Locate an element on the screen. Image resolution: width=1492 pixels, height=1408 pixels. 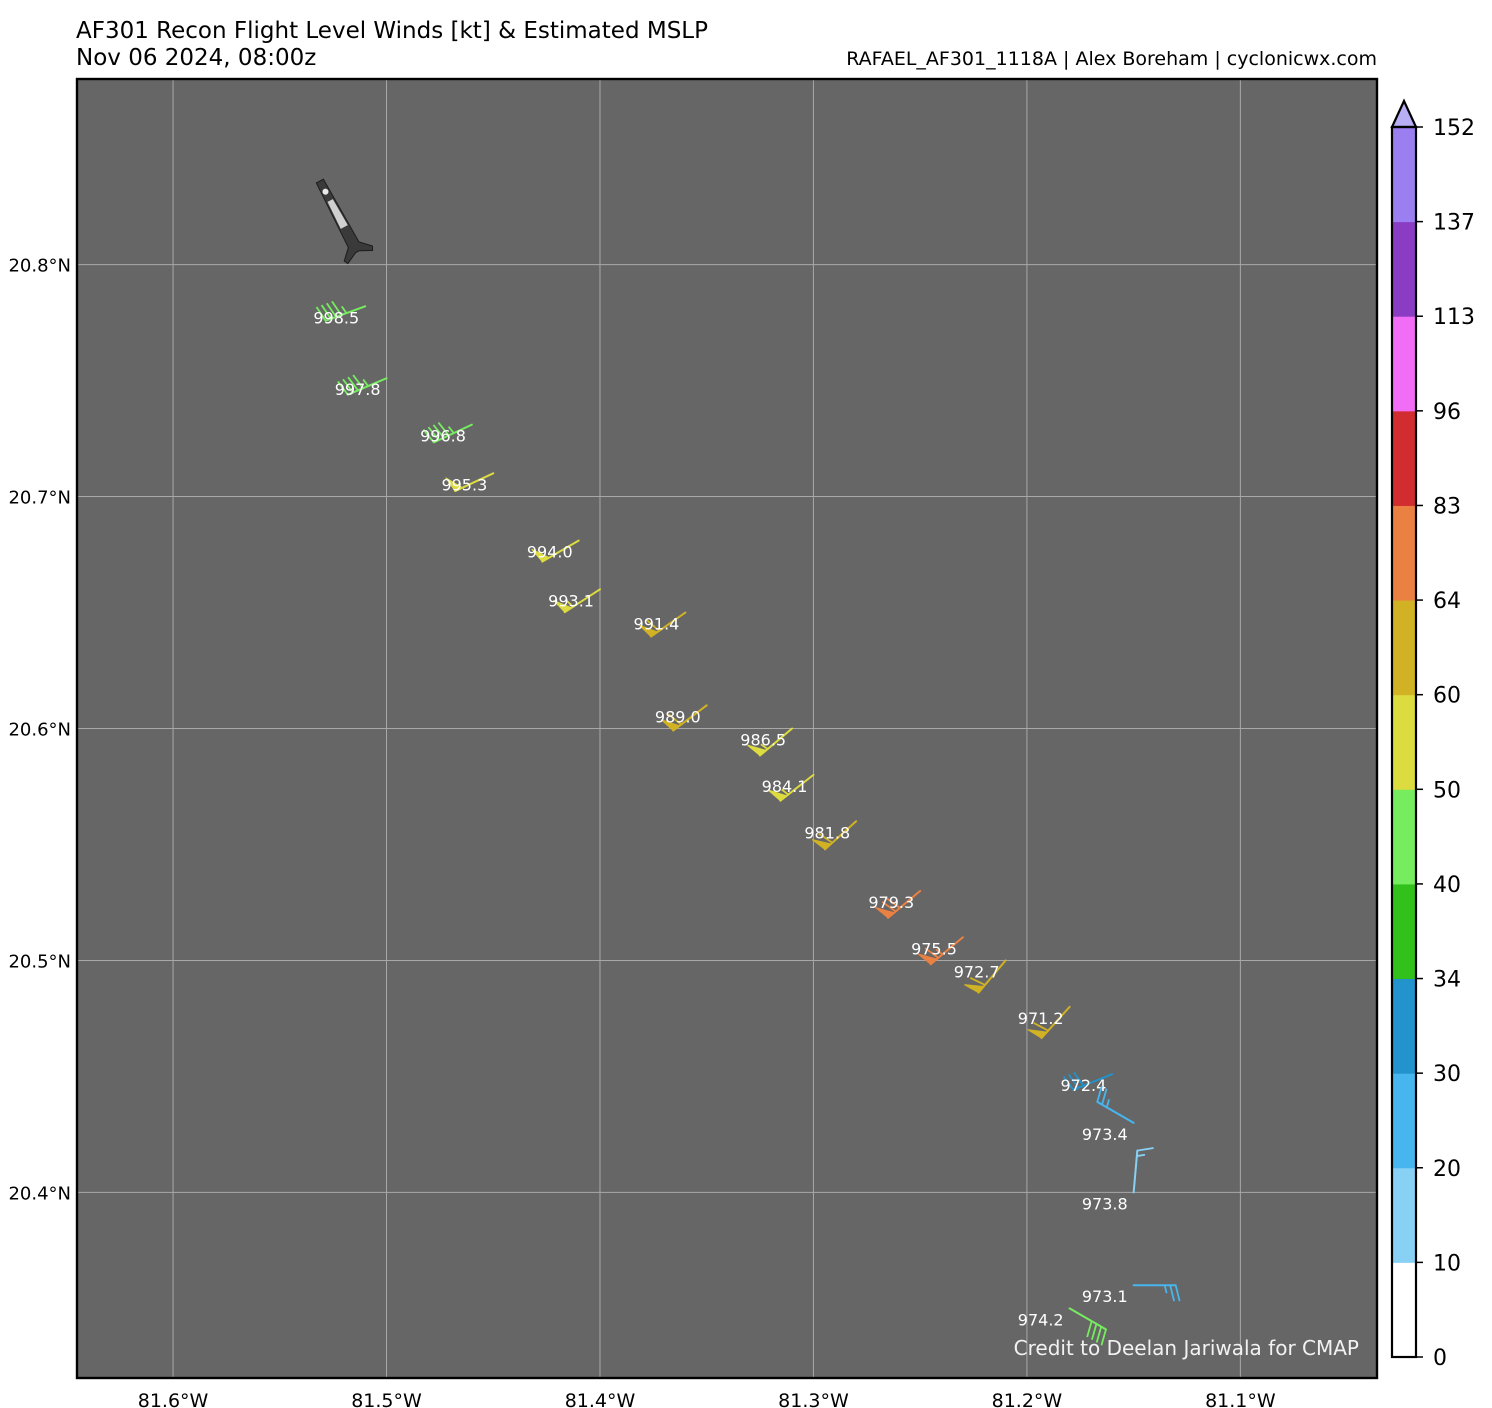
colorbar-label: 0 is located at coordinates (1440, 1358).